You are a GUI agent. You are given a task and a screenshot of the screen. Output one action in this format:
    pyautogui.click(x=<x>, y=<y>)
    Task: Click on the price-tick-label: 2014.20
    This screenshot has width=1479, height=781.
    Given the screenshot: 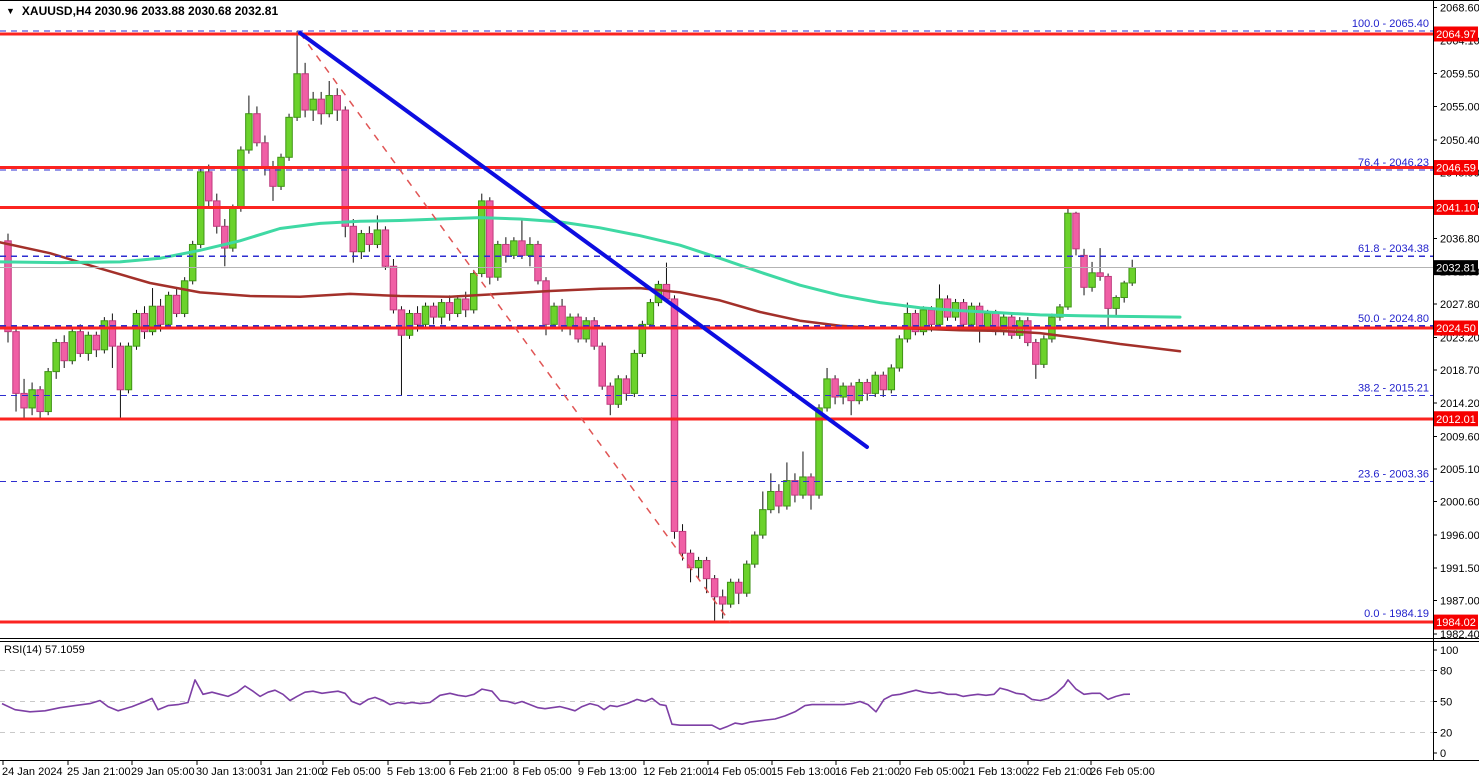 What is the action you would take?
    pyautogui.click(x=1459, y=404)
    